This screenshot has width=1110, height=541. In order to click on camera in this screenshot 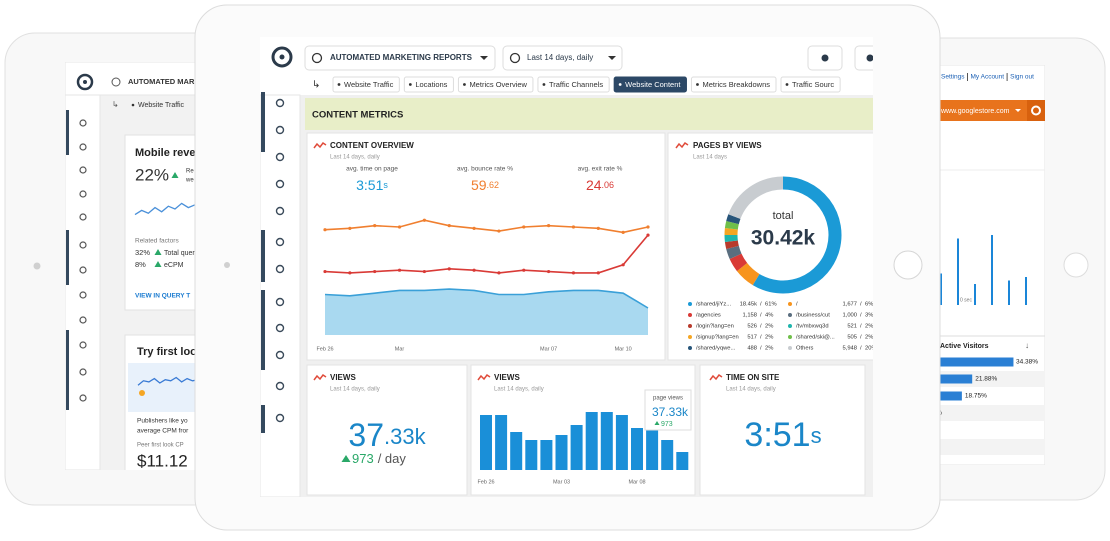, I will do `click(37, 266)`.